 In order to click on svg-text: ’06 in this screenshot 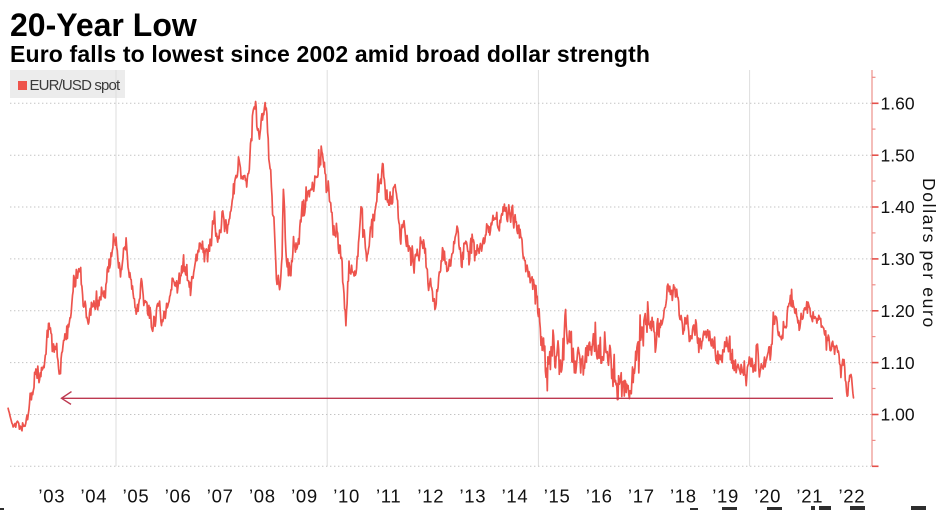, I will do `click(178, 496)`.